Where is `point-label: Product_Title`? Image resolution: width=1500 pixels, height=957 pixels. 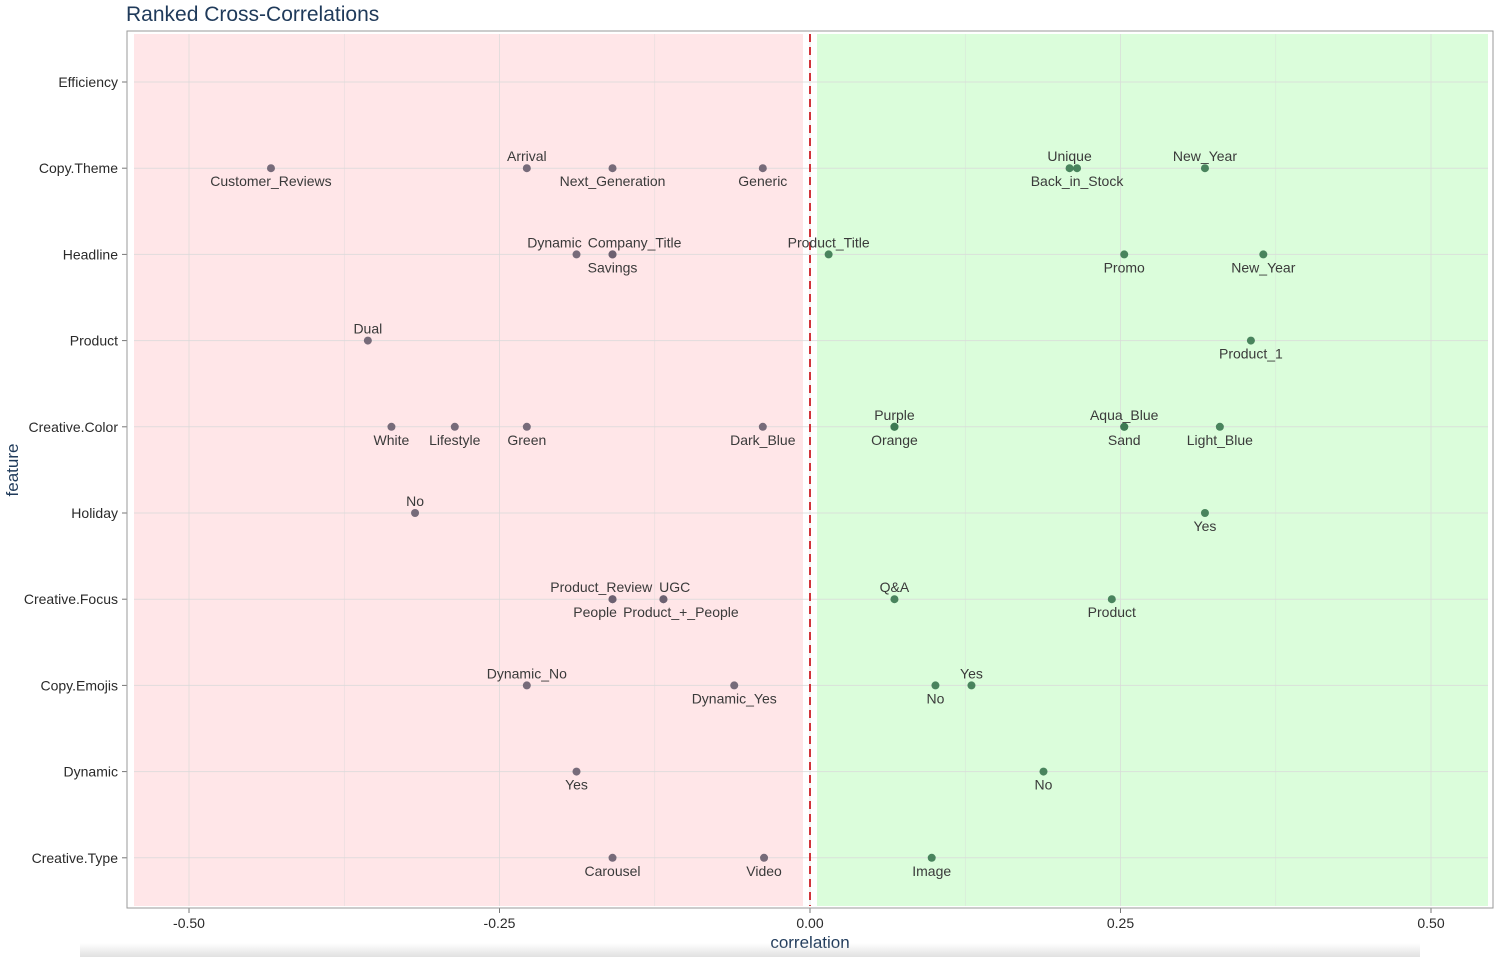
point-label: Product_Title is located at coordinates (829, 242).